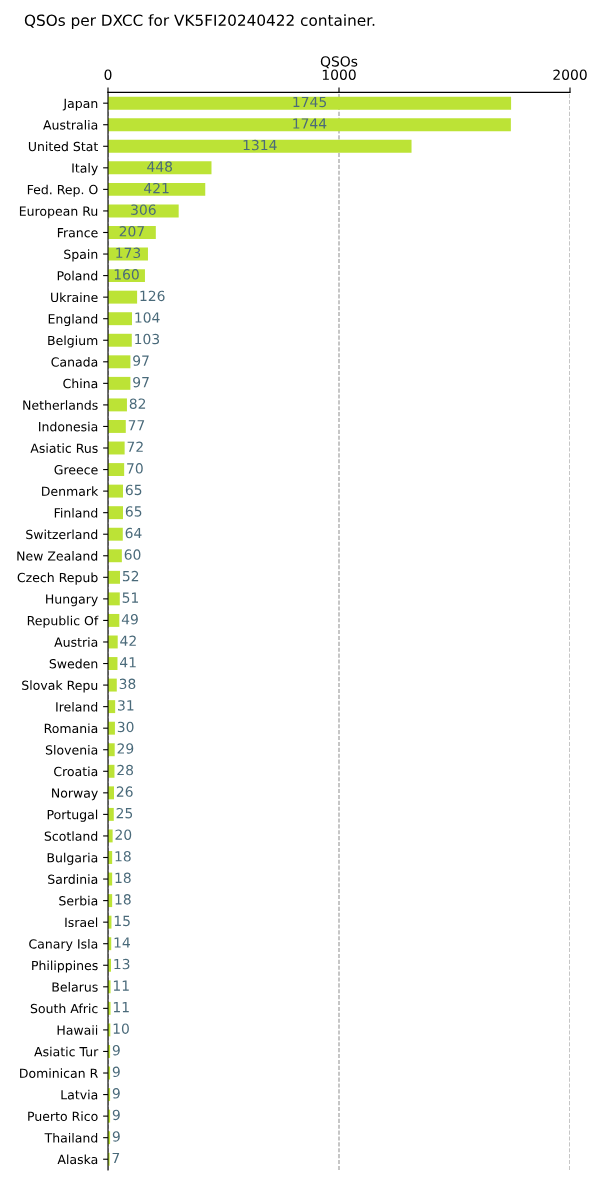 Image resolution: width=600 pixels, height=1200 pixels. Describe the element at coordinates (122, 942) in the screenshot. I see `data-label: 14` at that location.